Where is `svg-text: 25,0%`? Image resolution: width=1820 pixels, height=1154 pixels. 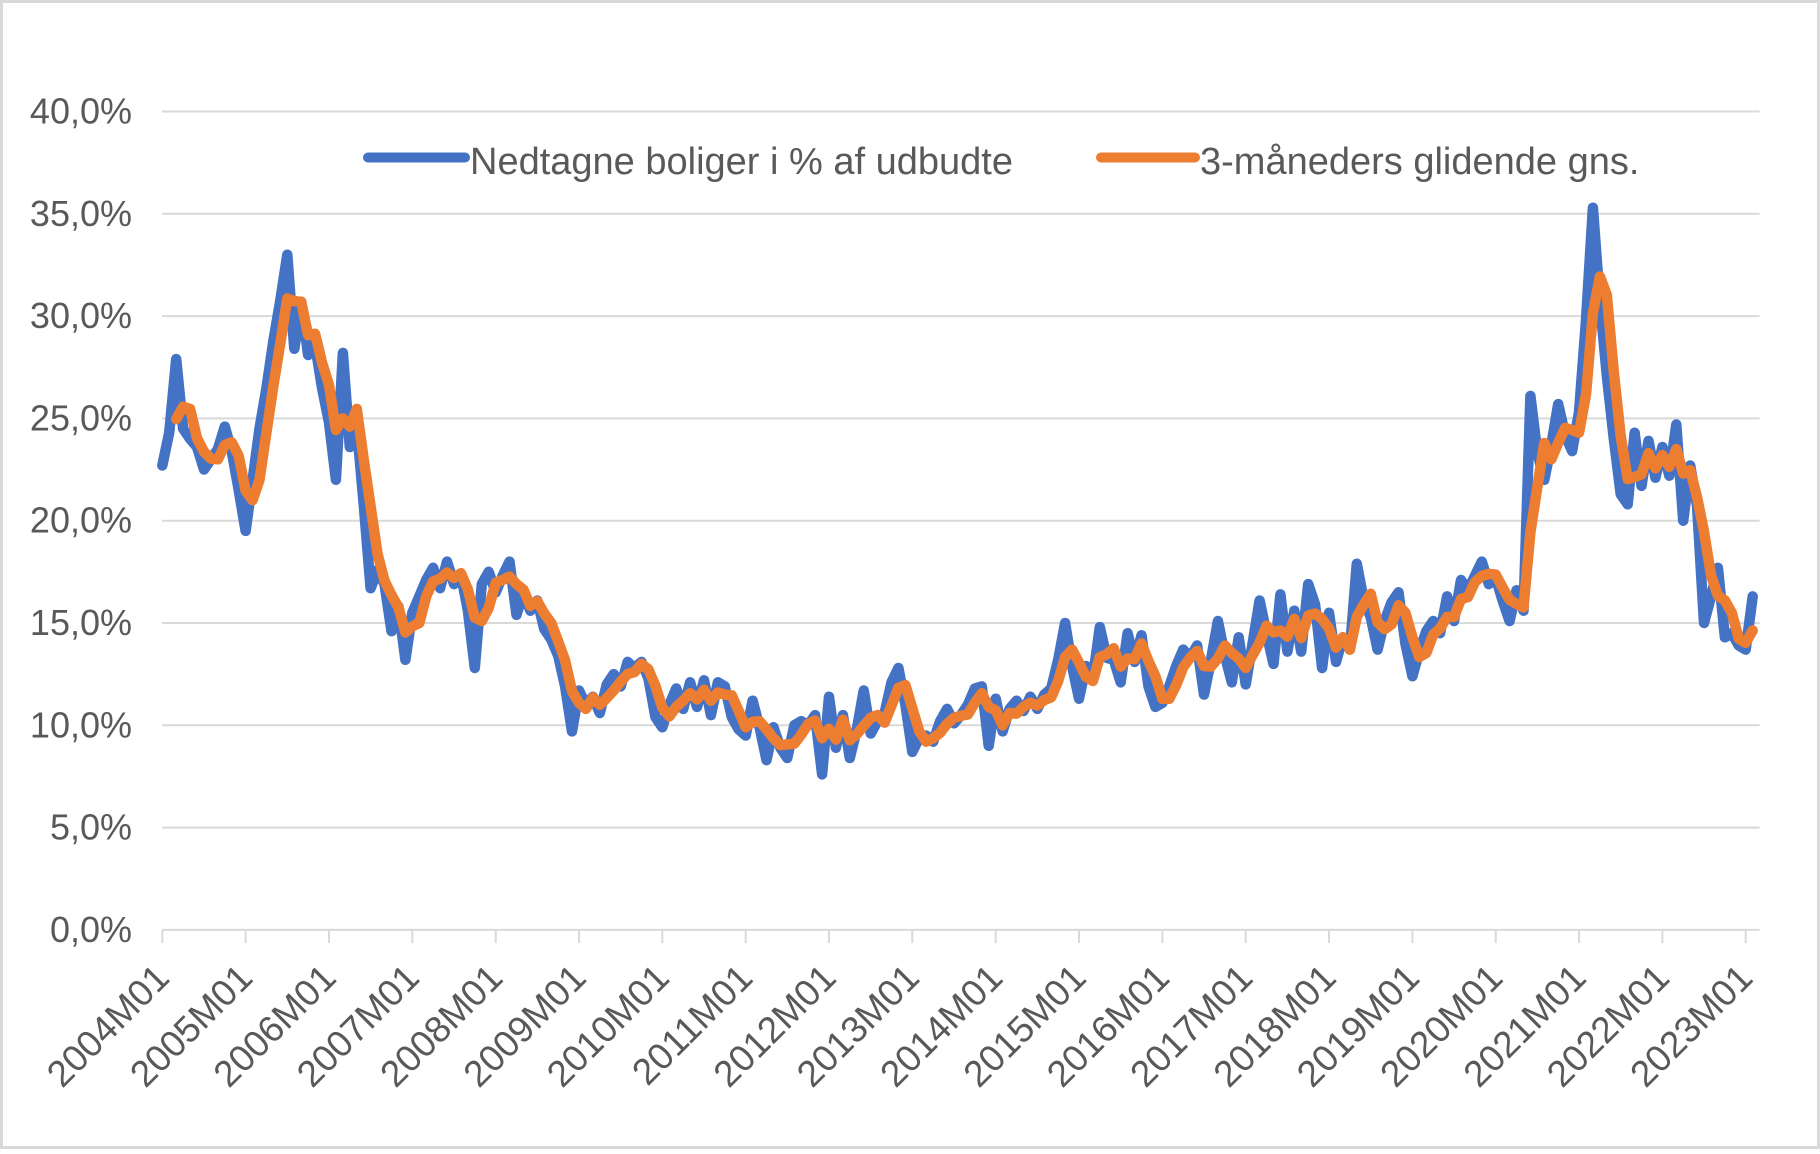
svg-text: 25,0% is located at coordinates (81, 417).